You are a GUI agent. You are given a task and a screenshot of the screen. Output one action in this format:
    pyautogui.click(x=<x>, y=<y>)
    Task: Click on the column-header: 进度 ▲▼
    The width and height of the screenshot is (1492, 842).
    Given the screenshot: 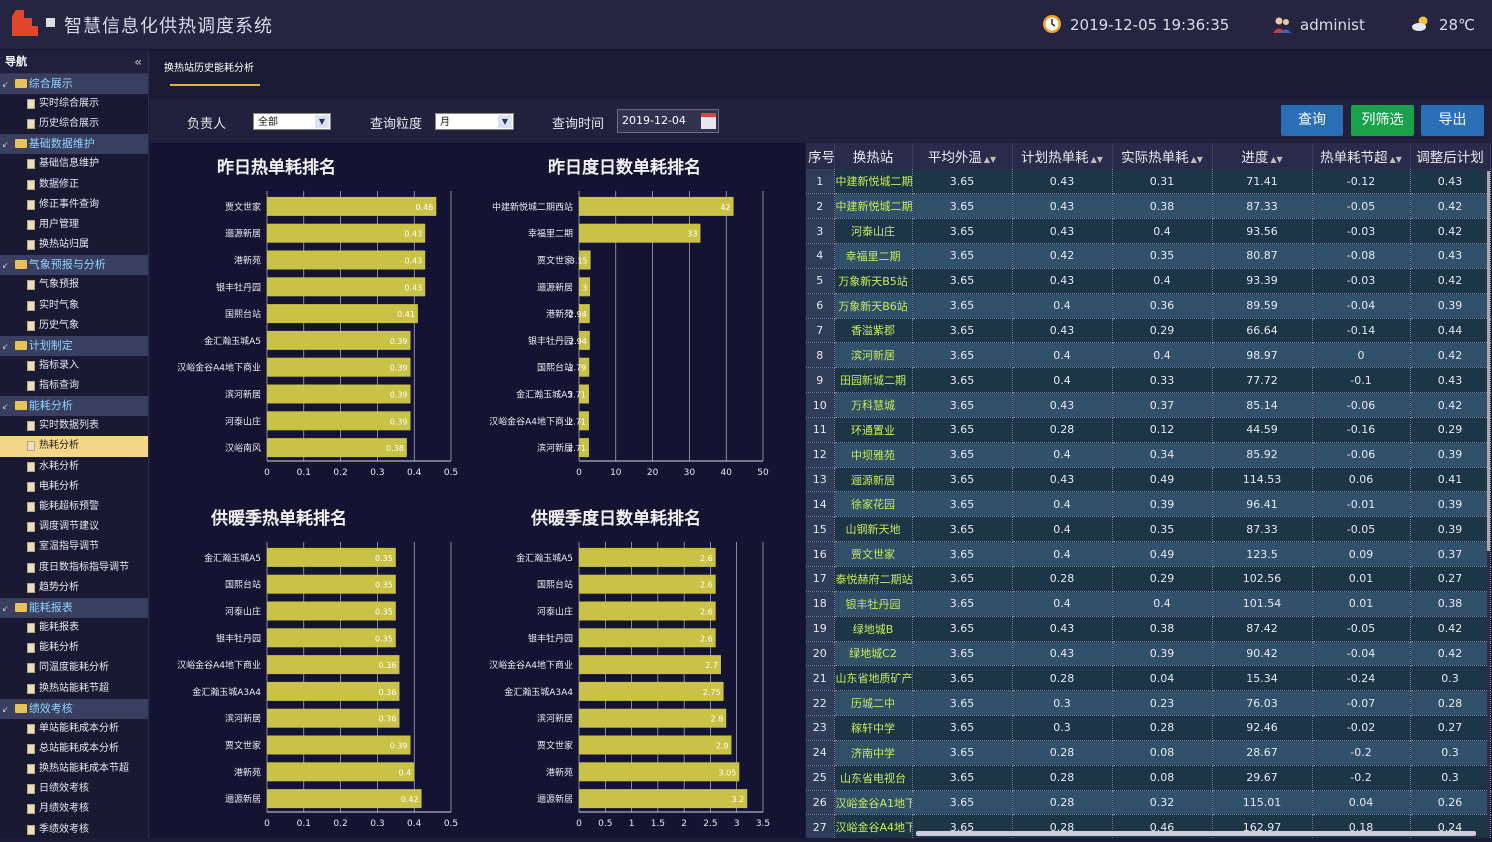 What is the action you would take?
    pyautogui.click(x=1262, y=156)
    